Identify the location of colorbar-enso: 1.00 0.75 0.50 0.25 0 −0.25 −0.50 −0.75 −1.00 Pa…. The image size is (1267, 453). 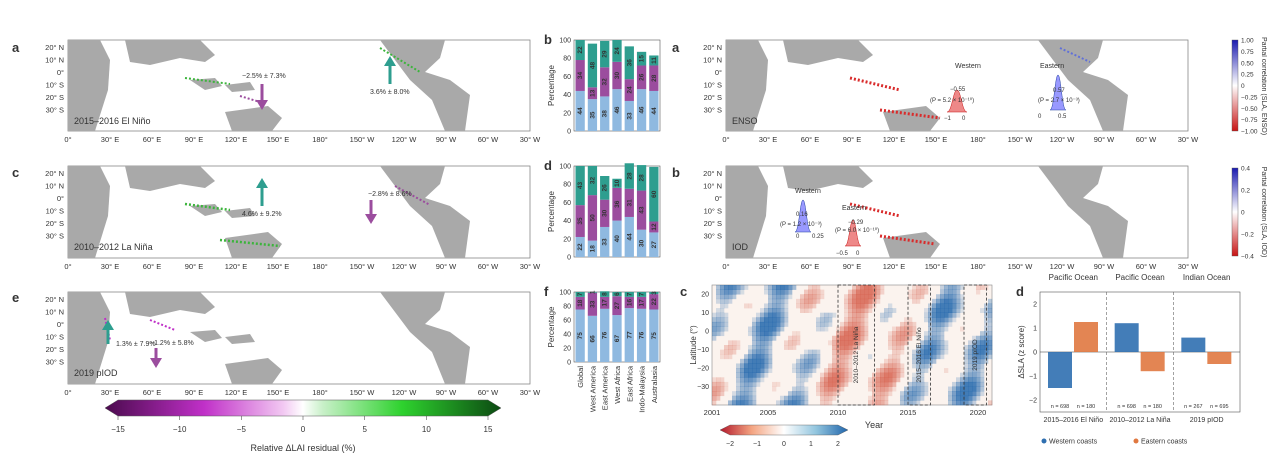
(1249, 86).